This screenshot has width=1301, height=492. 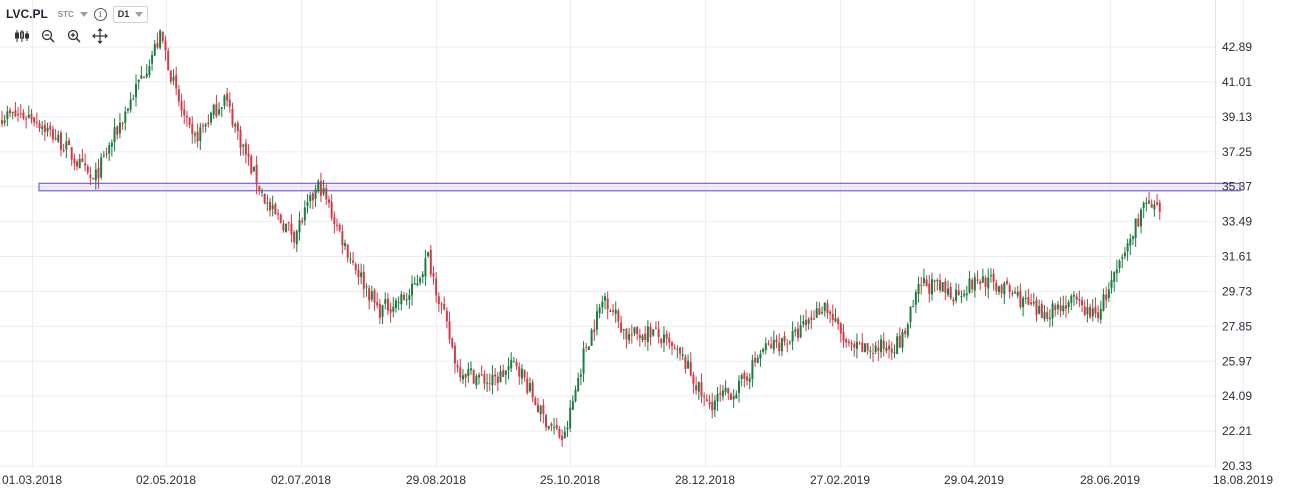 What do you see at coordinates (639, 187) in the screenshot?
I see `resistance-zone` at bounding box center [639, 187].